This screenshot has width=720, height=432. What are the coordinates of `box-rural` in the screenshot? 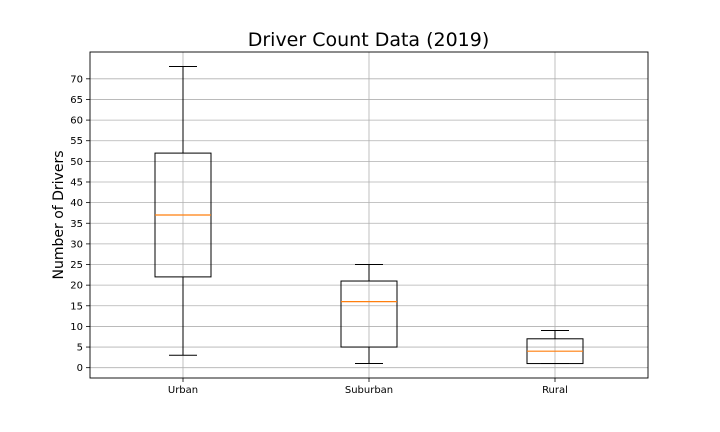 It's located at (555, 347).